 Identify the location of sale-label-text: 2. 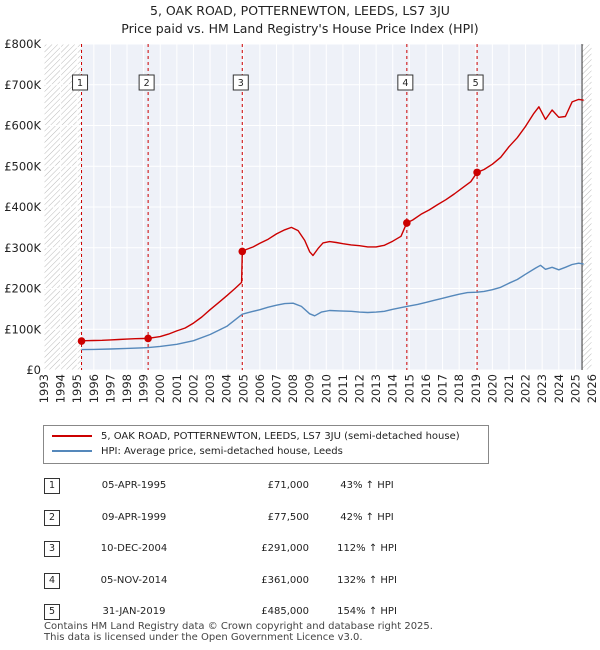
(147, 83).